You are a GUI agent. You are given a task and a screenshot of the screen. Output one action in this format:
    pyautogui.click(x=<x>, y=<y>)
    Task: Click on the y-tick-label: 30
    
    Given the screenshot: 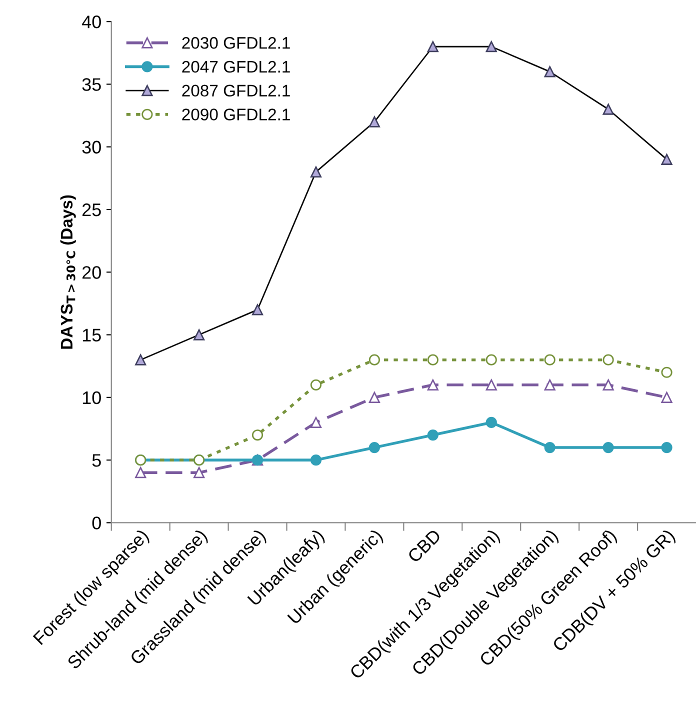 What is the action you would take?
    pyautogui.click(x=91, y=147)
    